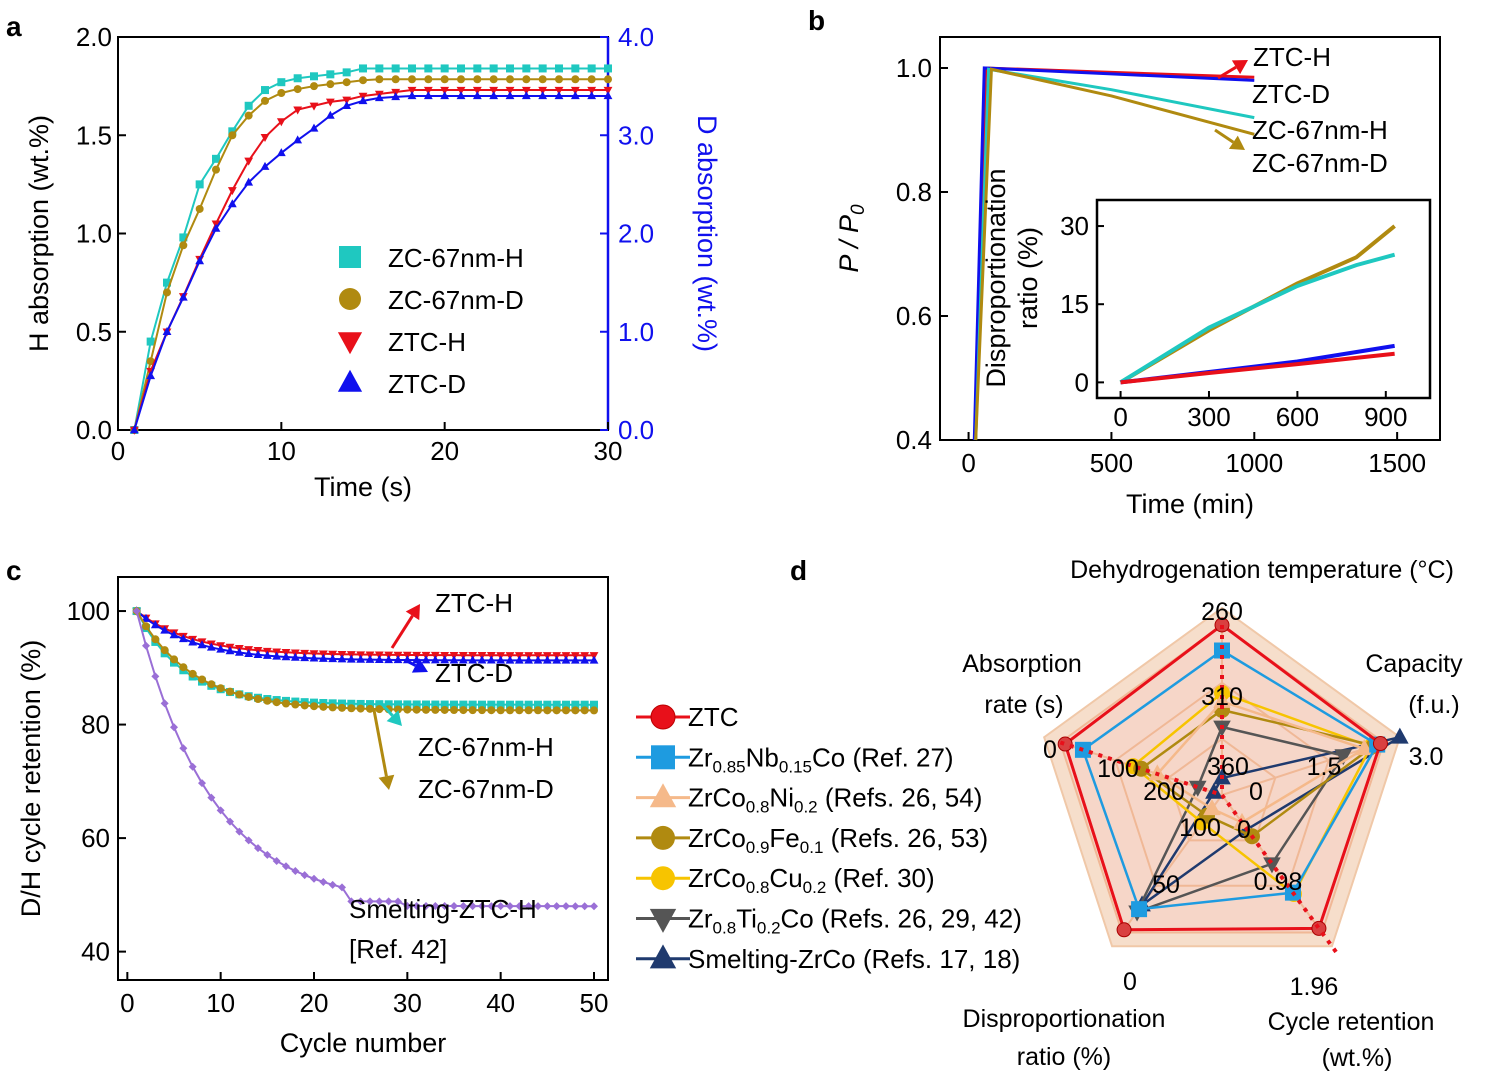  What do you see at coordinates (1120, 417) in the screenshot?
I see `inset-x-tick-label: 0` at bounding box center [1120, 417].